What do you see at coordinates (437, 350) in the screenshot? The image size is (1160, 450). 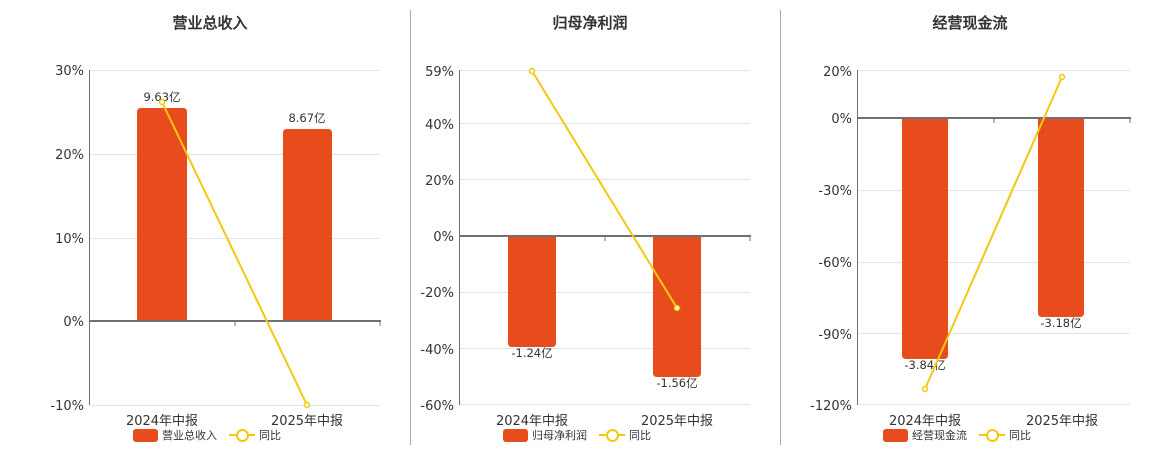 I see `y-tick: -40%` at bounding box center [437, 350].